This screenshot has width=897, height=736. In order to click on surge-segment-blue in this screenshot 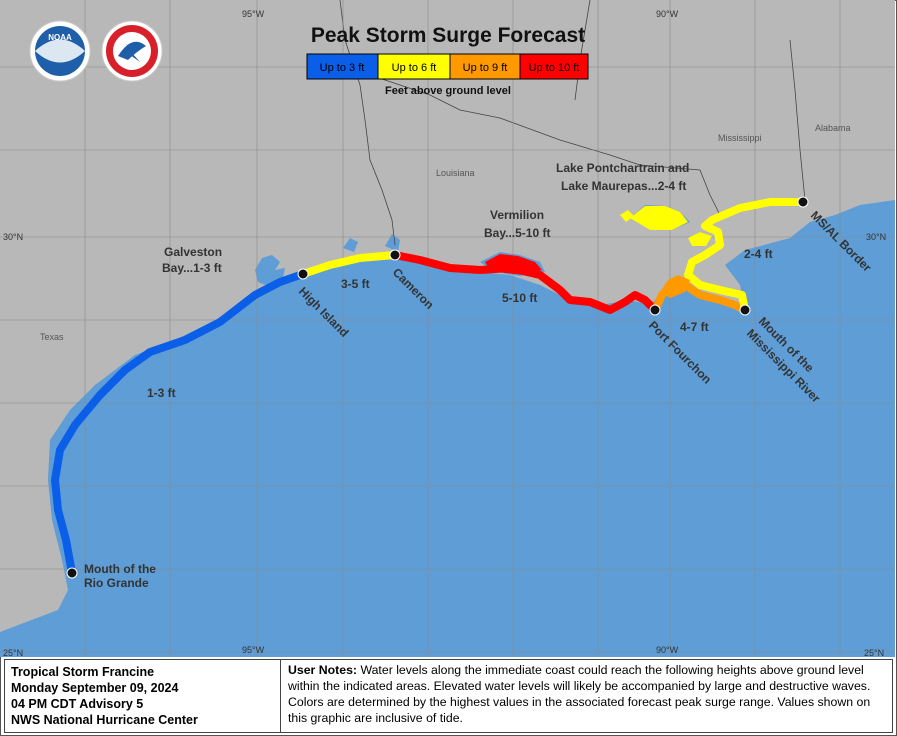, I will do `click(179, 423)`.